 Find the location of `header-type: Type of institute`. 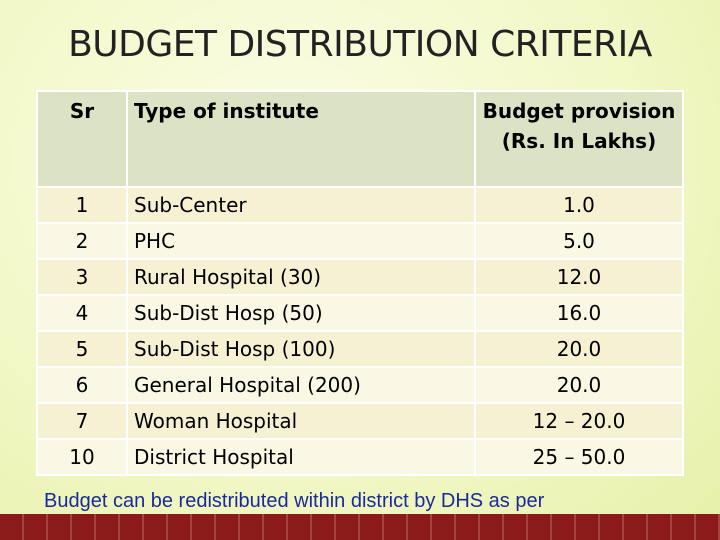

header-type: Type of institute is located at coordinates (301, 139).